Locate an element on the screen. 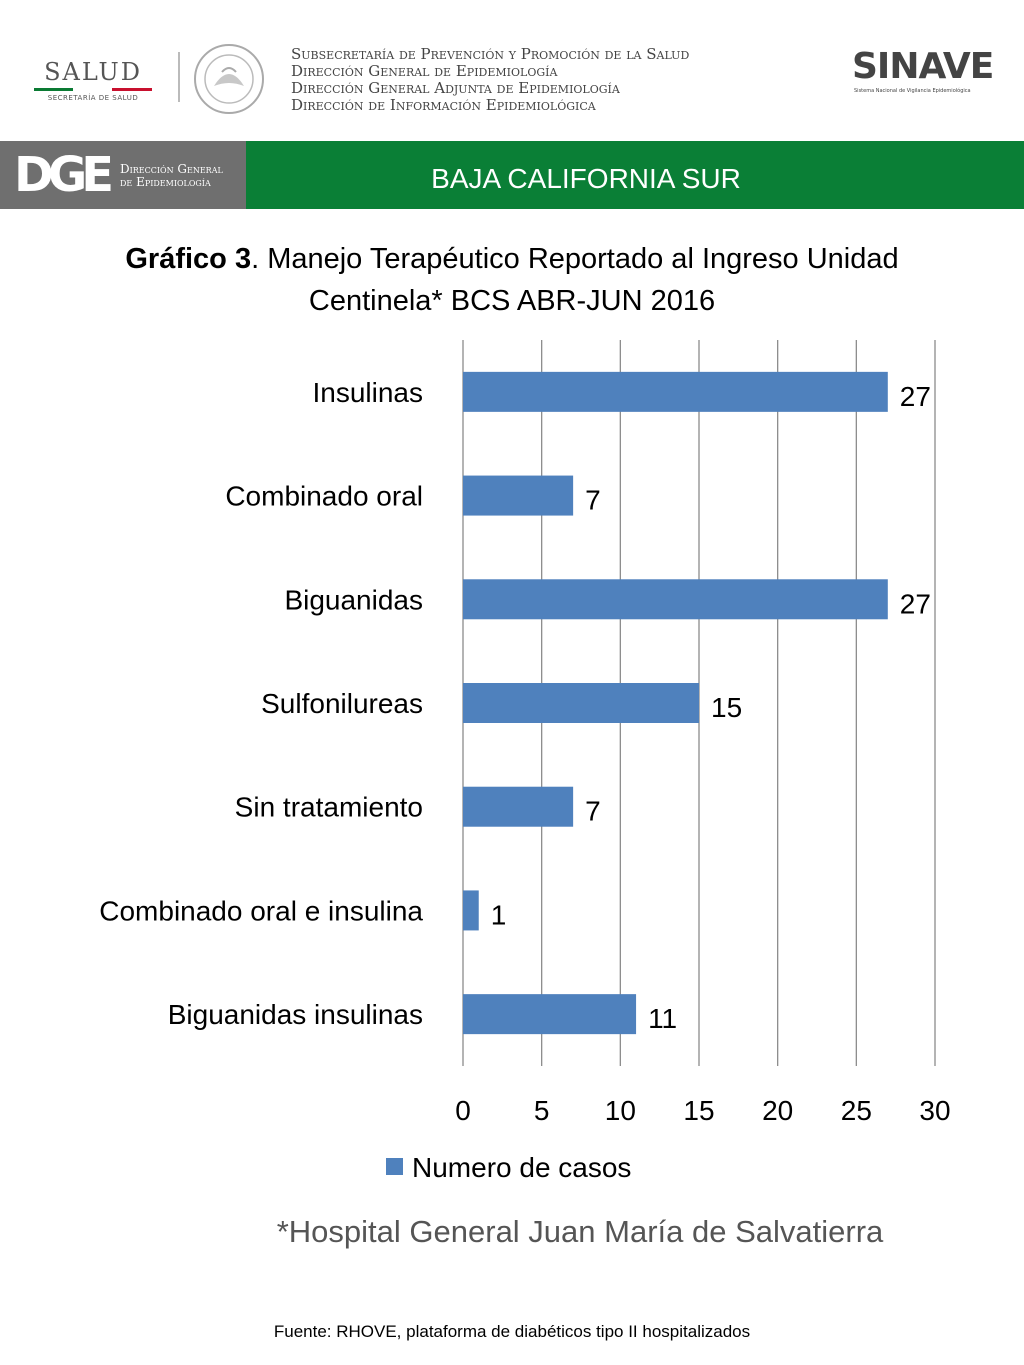 This screenshot has width=1024, height=1365. salud-logo-text: SALUD is located at coordinates (93, 72).